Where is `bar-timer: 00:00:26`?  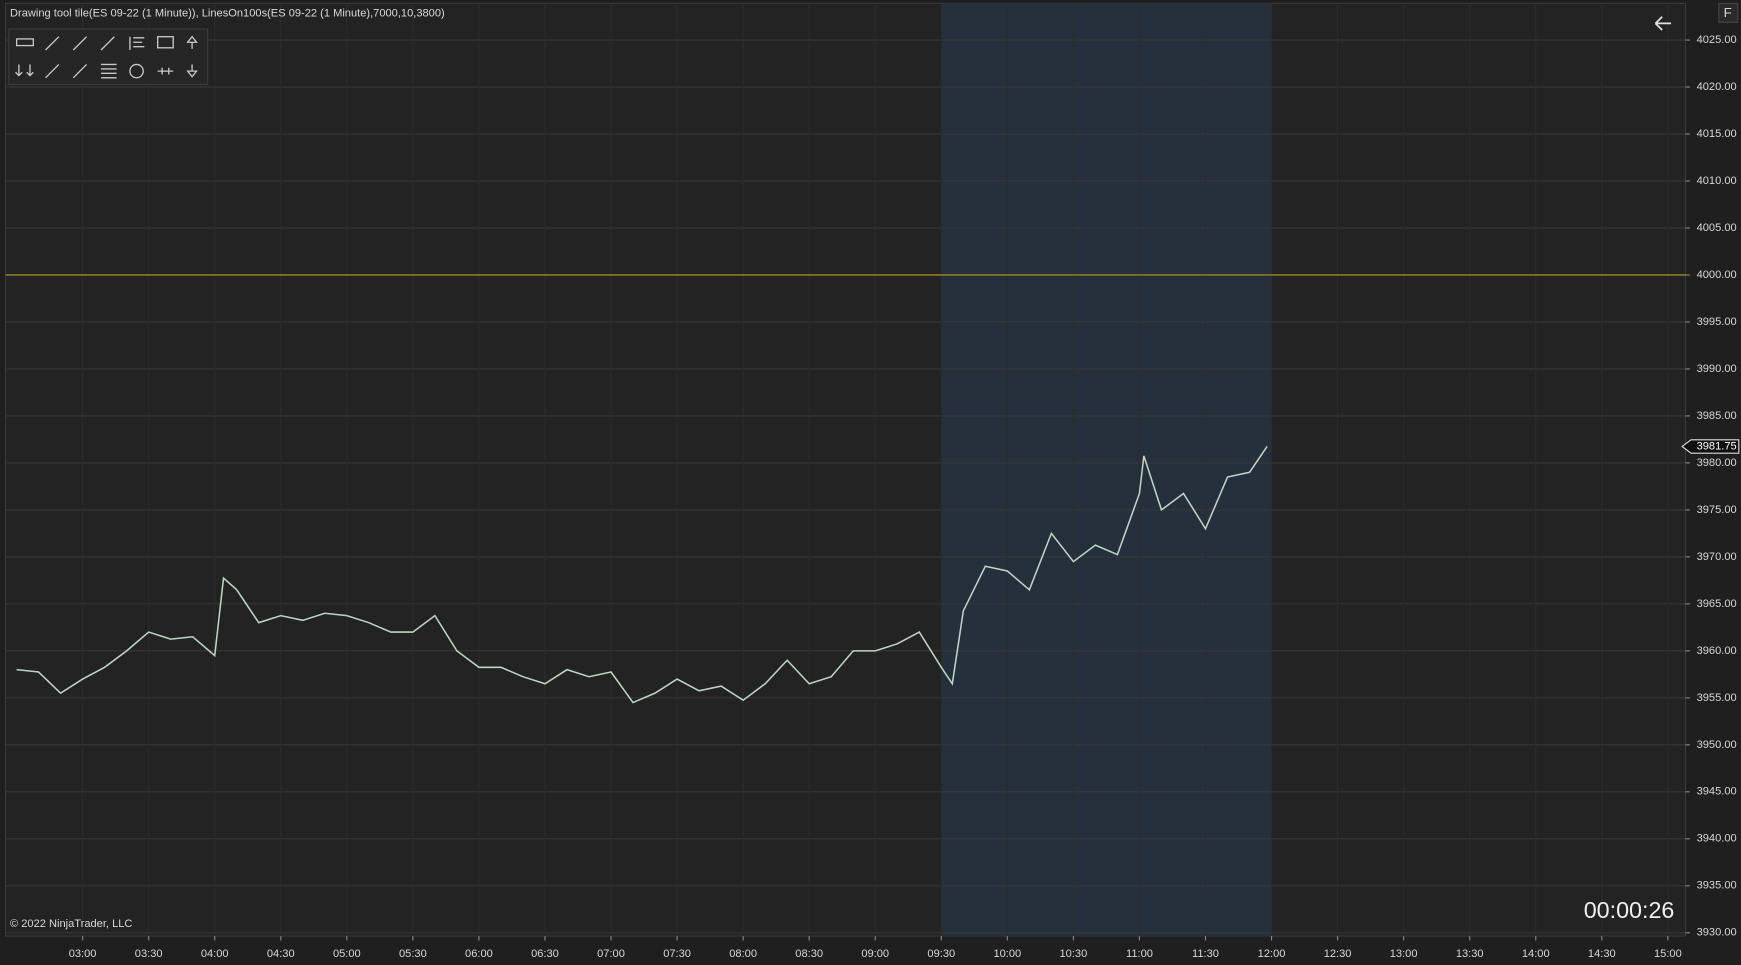 bar-timer: 00:00:26 is located at coordinates (1629, 910).